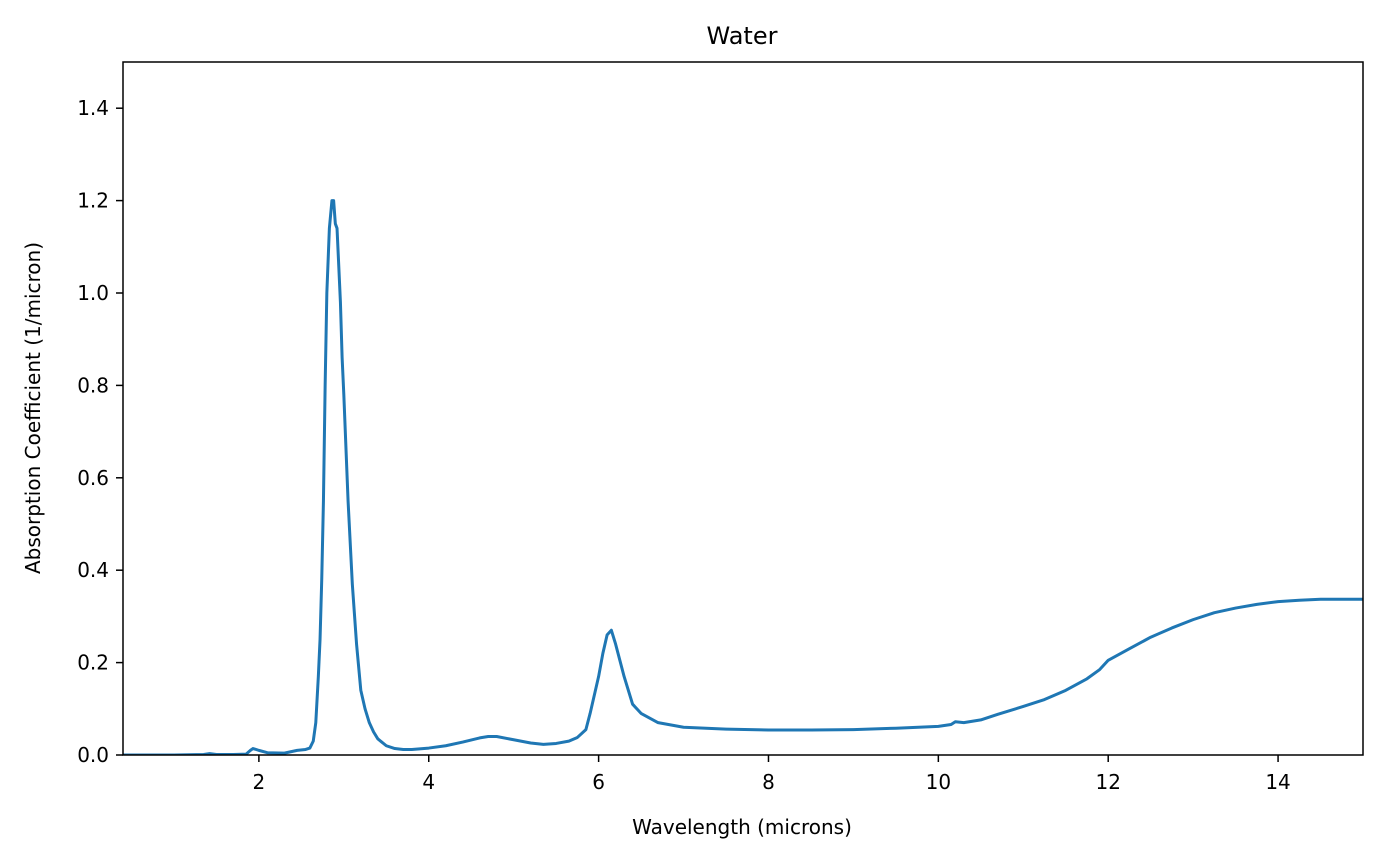 The image size is (1382, 862). Describe the element at coordinates (428, 782) in the screenshot. I see `x-tick-label: 4` at that location.